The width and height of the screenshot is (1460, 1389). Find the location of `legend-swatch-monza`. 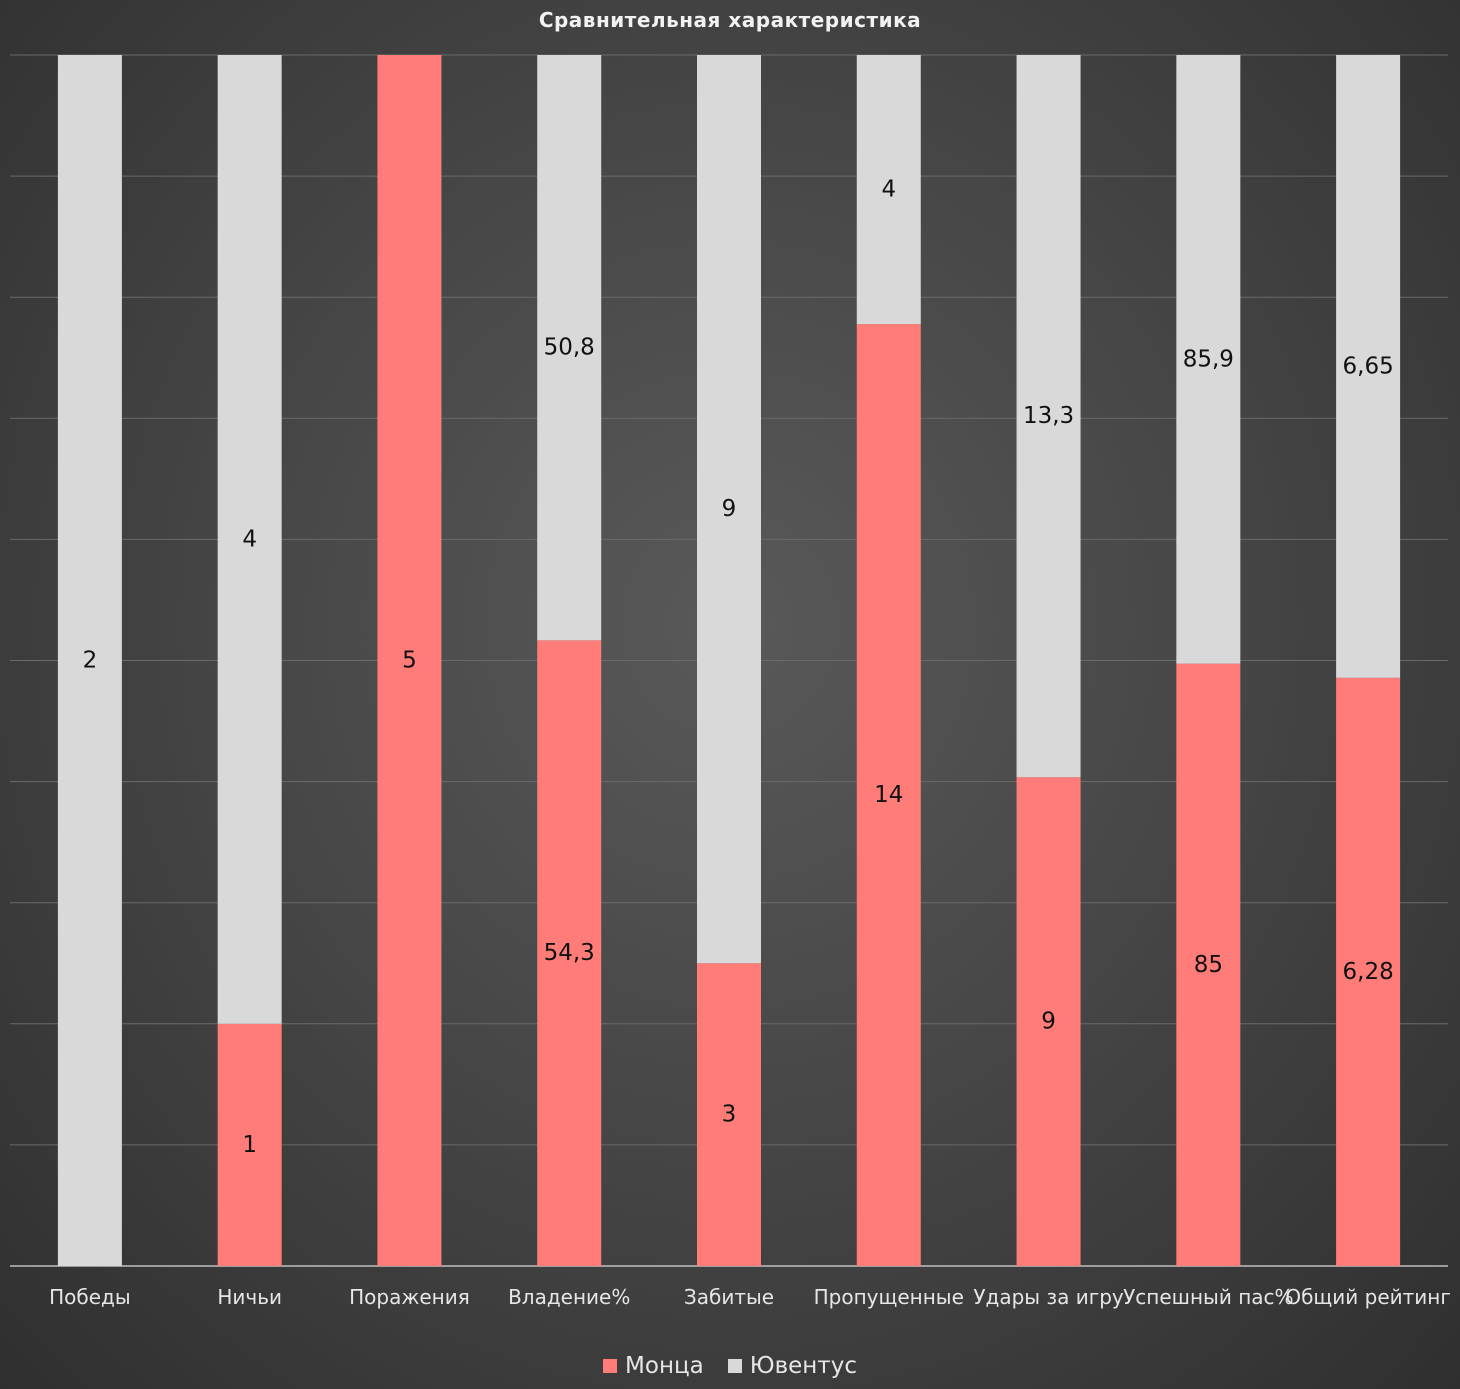

legend-swatch-monza is located at coordinates (610, 1366).